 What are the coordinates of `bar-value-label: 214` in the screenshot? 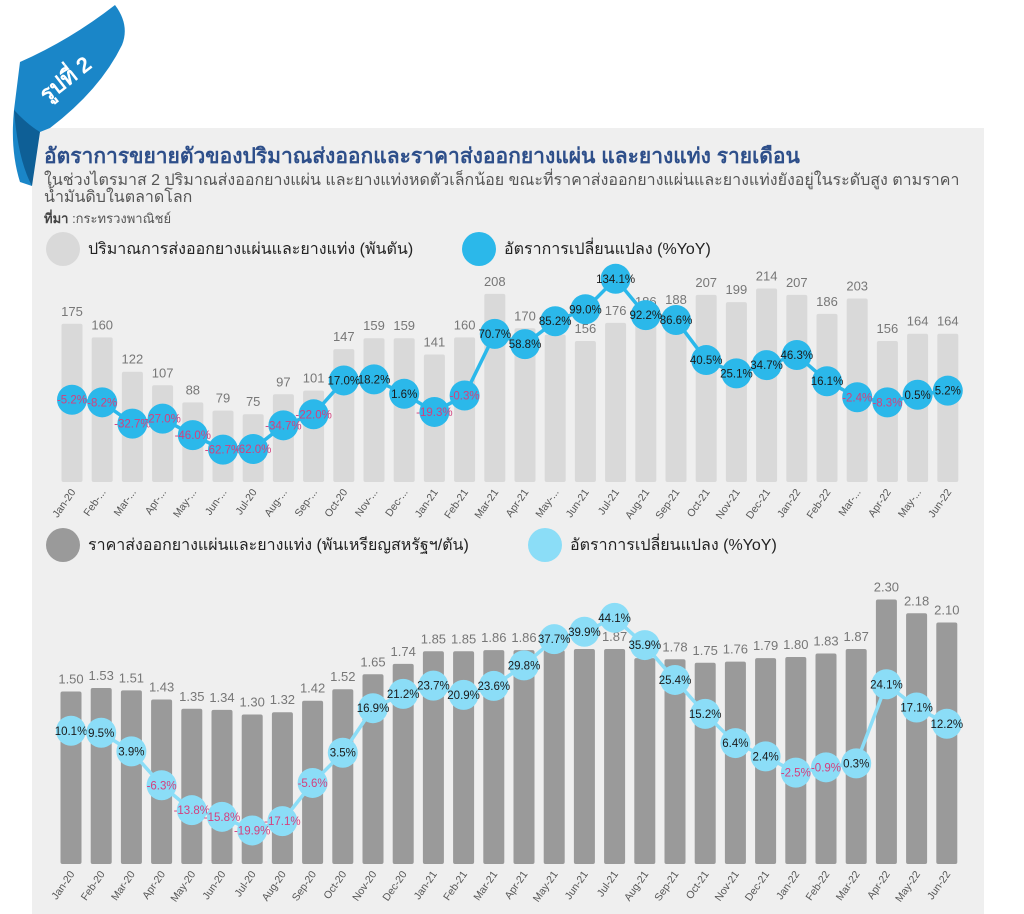 It's located at (767, 276).